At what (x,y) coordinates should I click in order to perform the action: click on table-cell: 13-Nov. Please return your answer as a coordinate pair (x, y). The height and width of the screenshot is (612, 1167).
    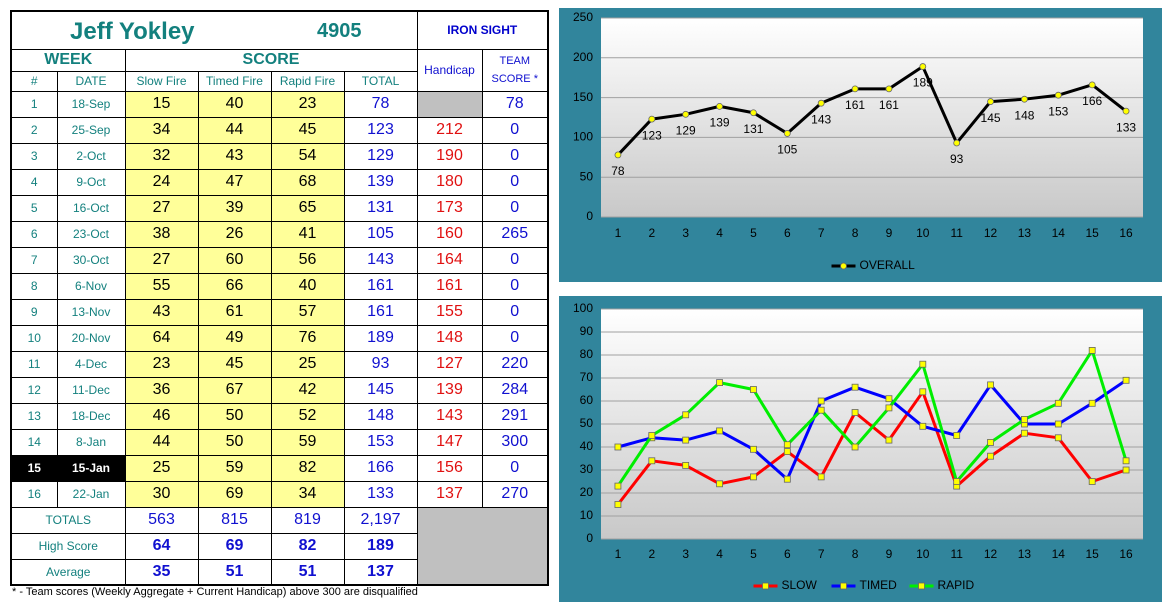
    Looking at the image, I should click on (91, 312).